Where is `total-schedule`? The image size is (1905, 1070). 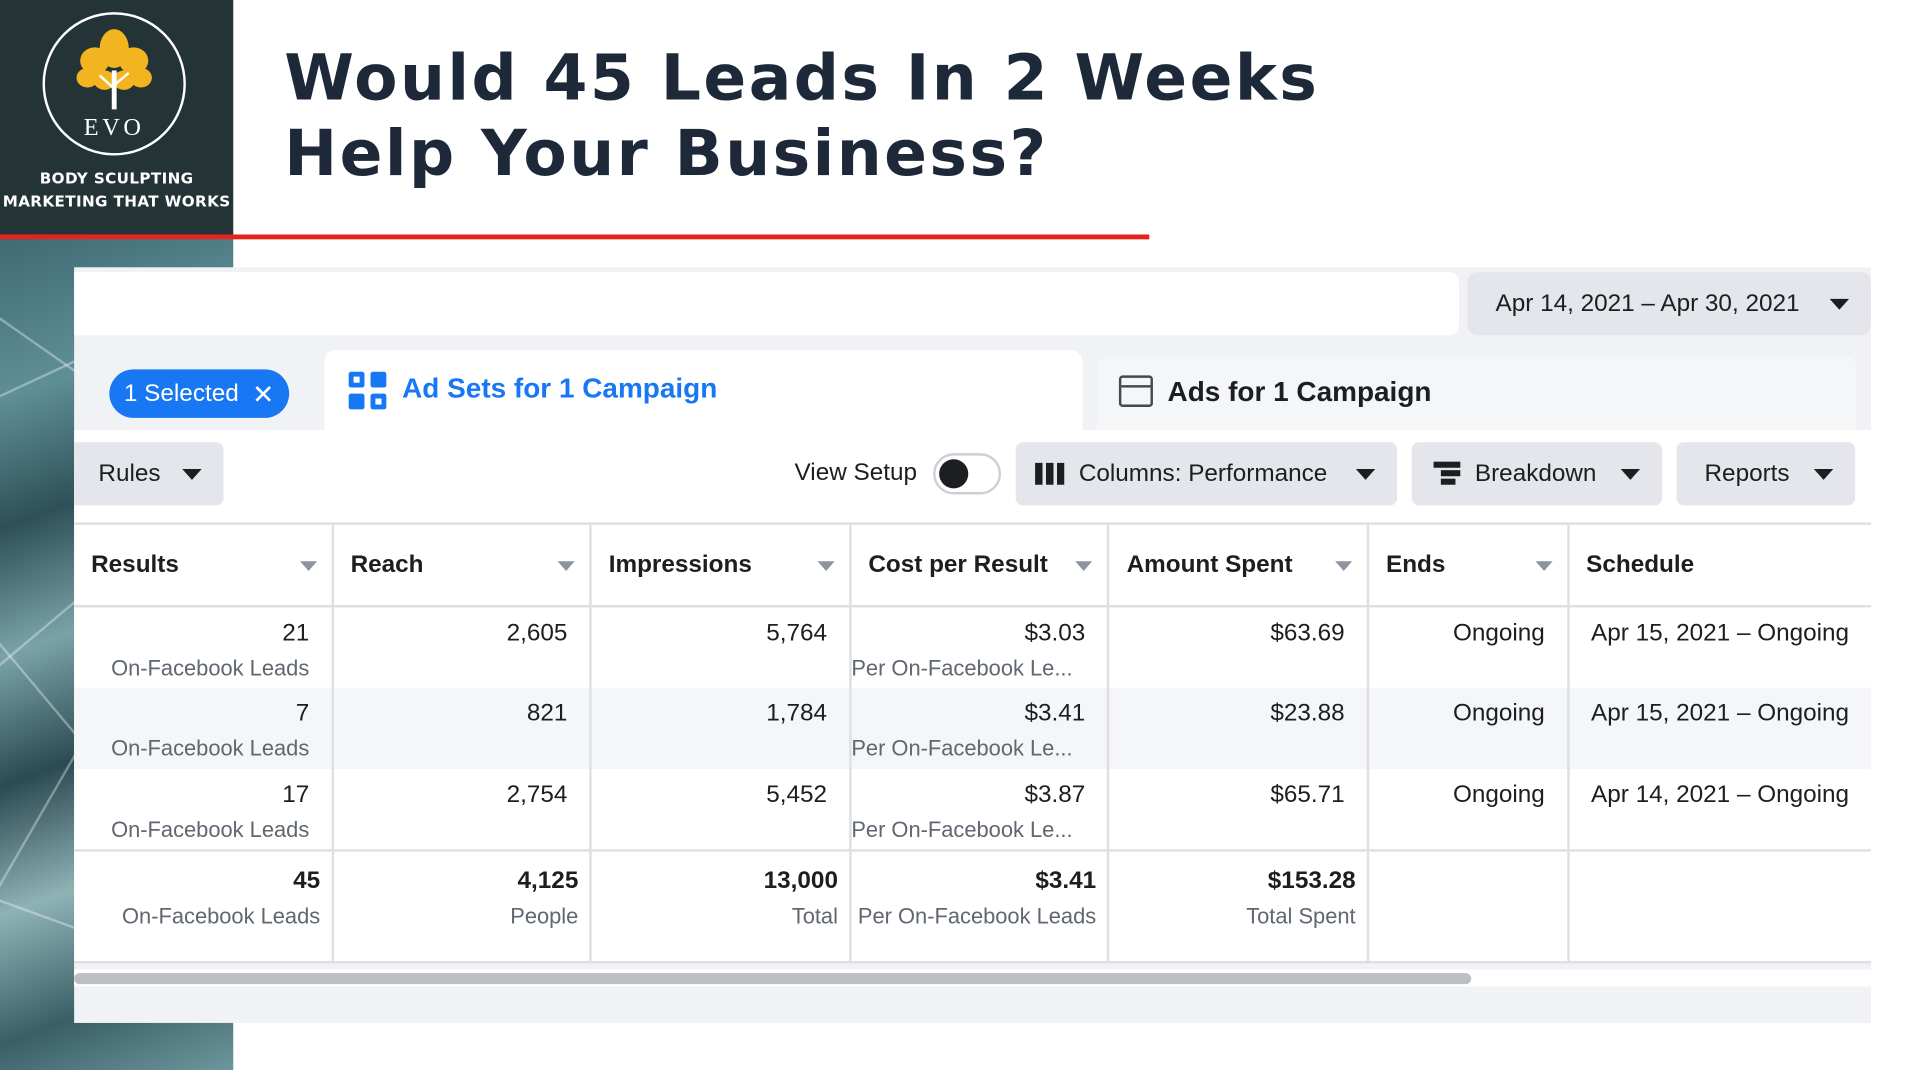
total-schedule is located at coordinates (1719, 906).